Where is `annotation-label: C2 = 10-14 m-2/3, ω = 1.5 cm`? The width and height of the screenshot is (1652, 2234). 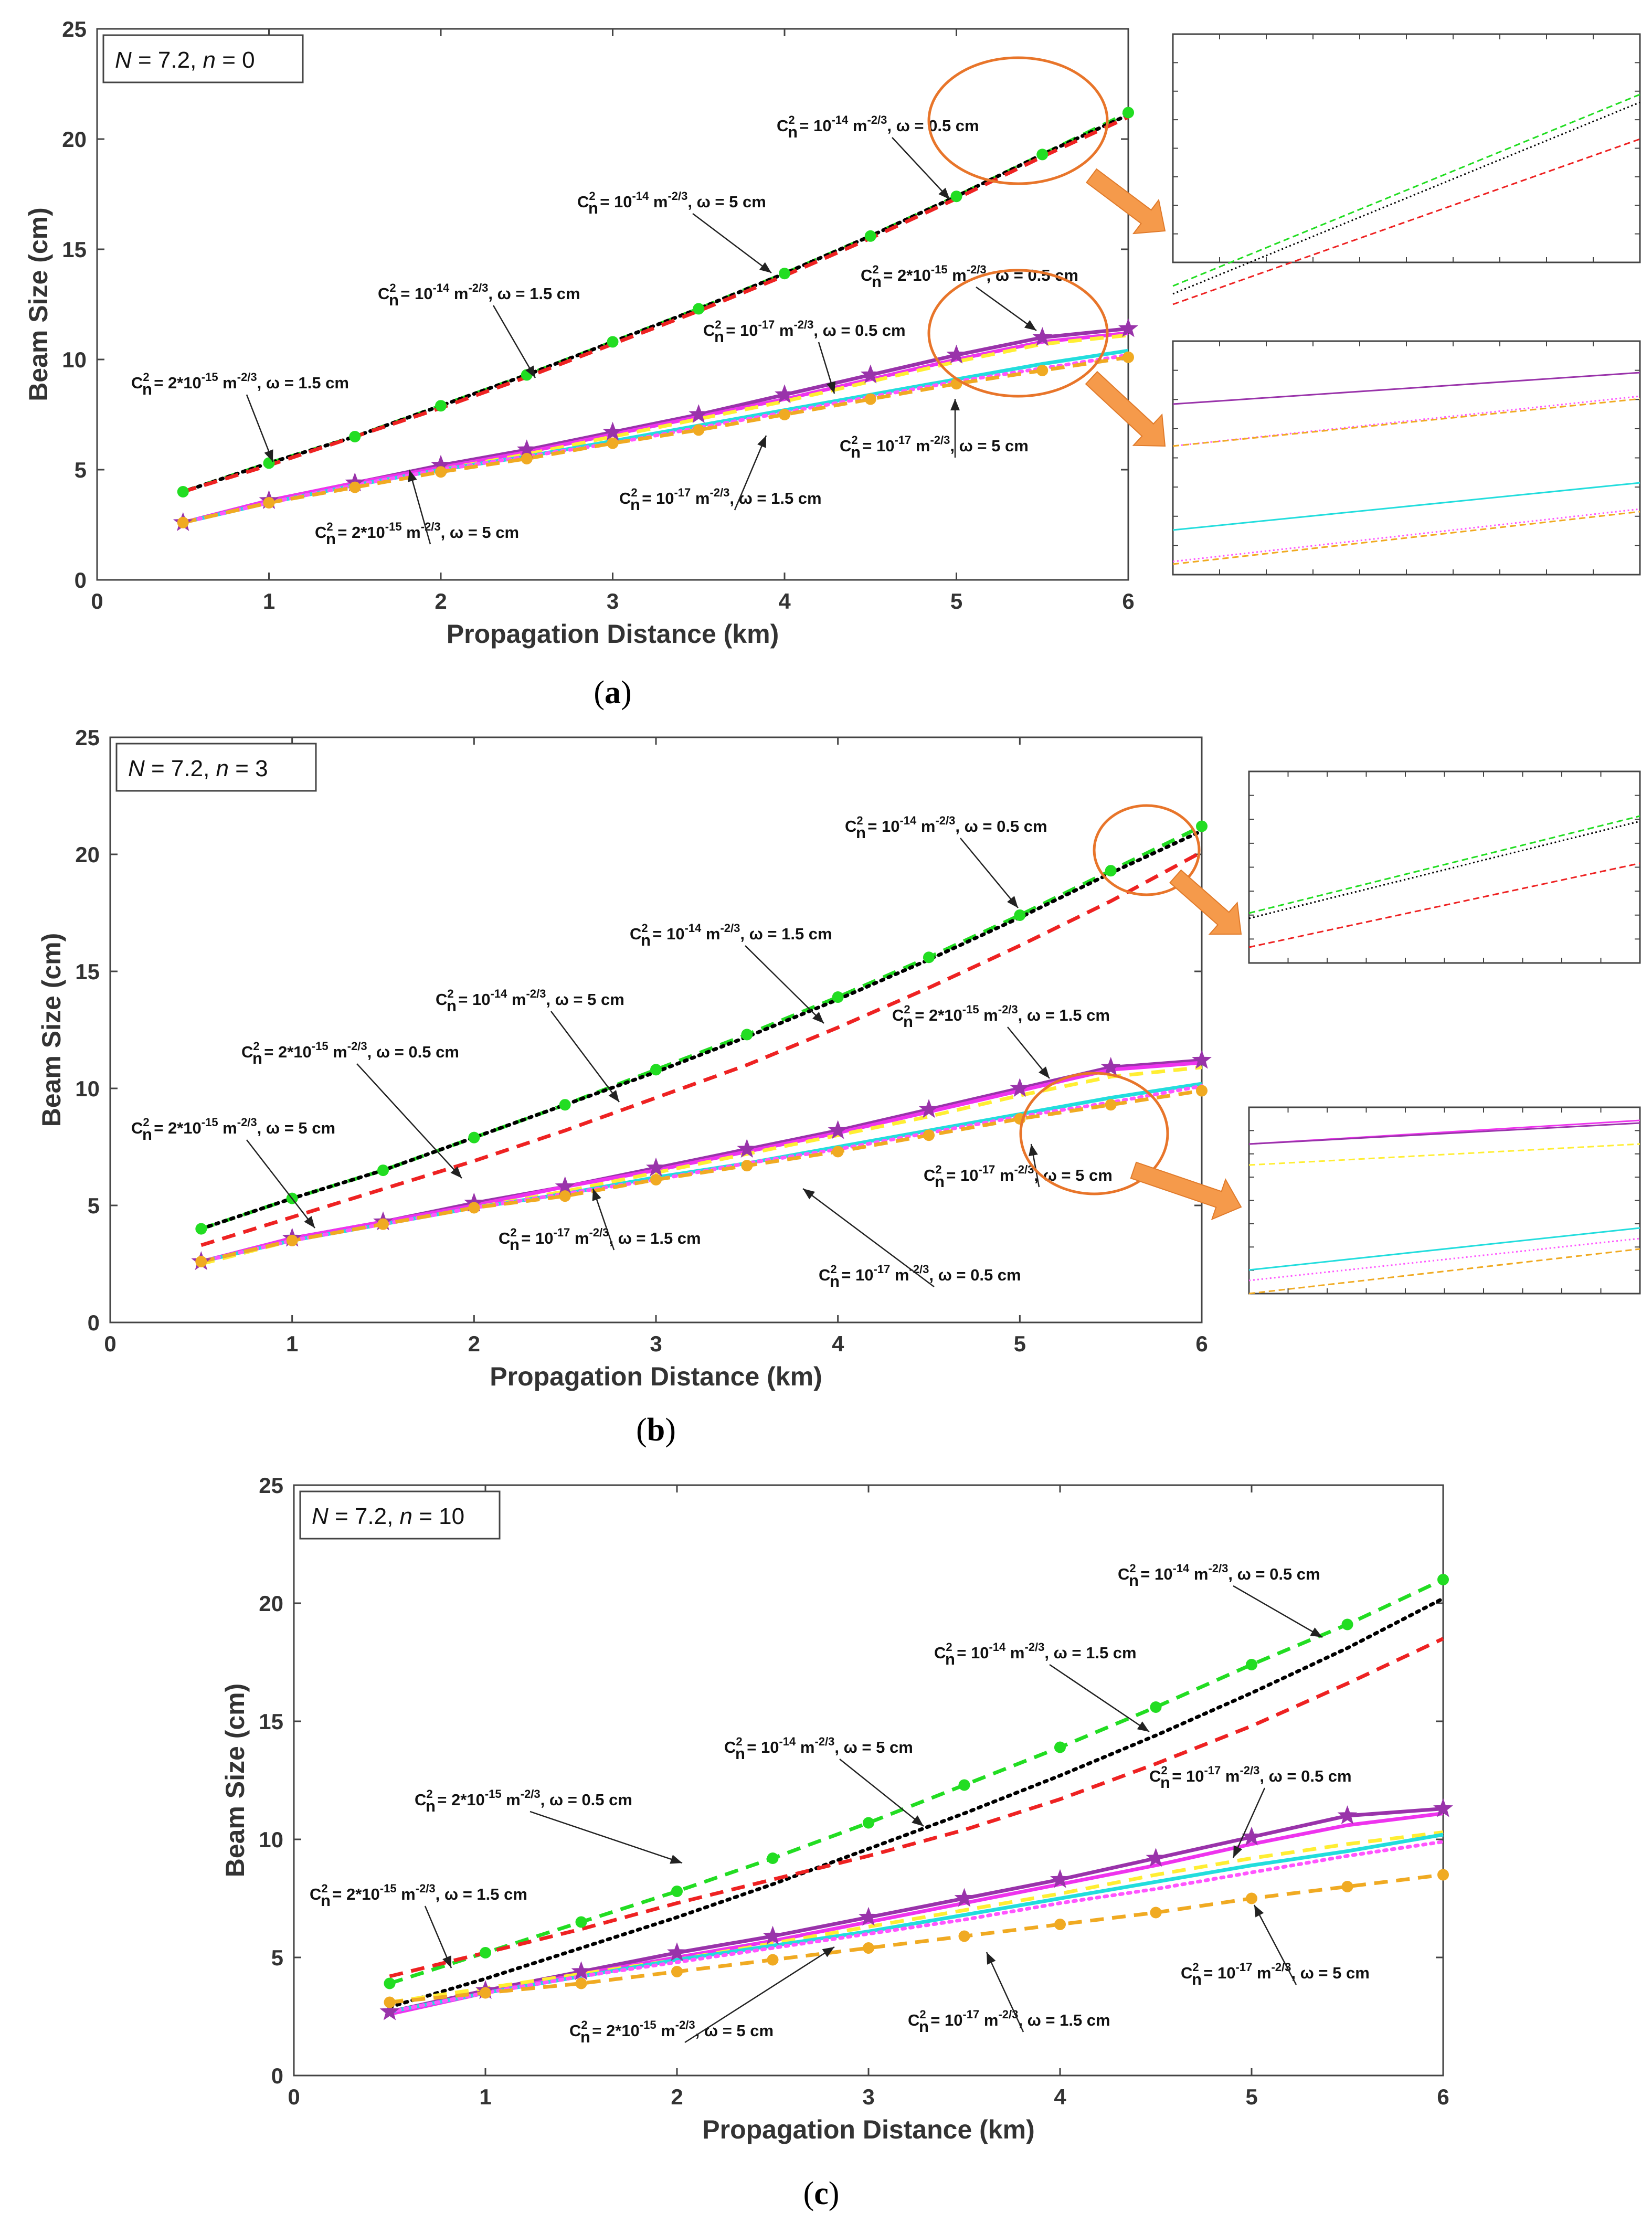 annotation-label: C2 = 10-14 m-2/3, ω = 1.5 cm is located at coordinates (479, 292).